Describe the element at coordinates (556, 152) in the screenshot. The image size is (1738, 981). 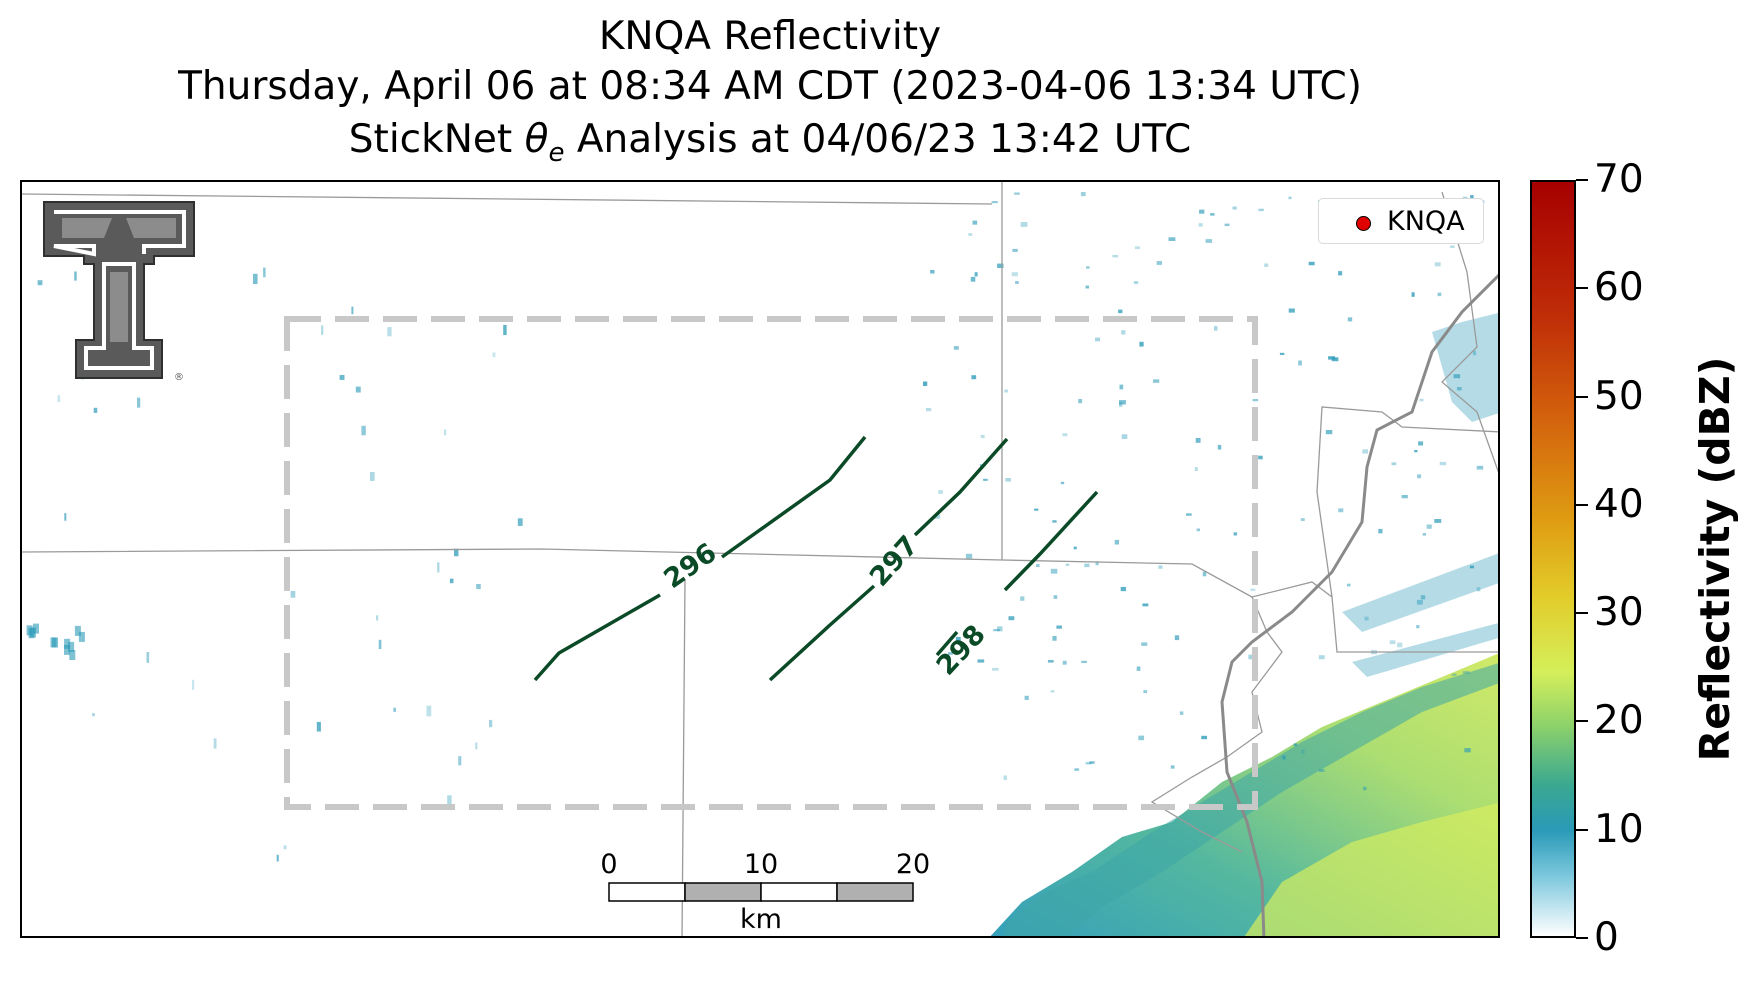
I see `theta-subscript: e` at that location.